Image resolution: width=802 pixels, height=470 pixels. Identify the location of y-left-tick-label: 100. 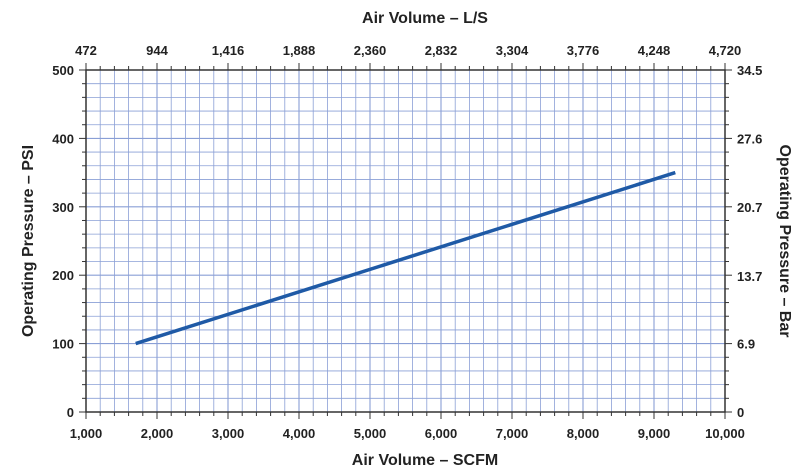
(63, 344).